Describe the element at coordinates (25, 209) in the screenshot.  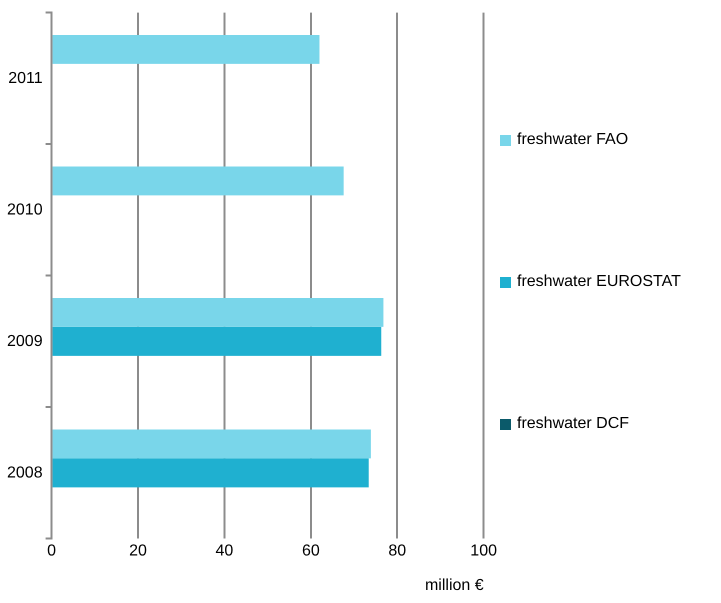
I see `y-tick-label: 2010` at that location.